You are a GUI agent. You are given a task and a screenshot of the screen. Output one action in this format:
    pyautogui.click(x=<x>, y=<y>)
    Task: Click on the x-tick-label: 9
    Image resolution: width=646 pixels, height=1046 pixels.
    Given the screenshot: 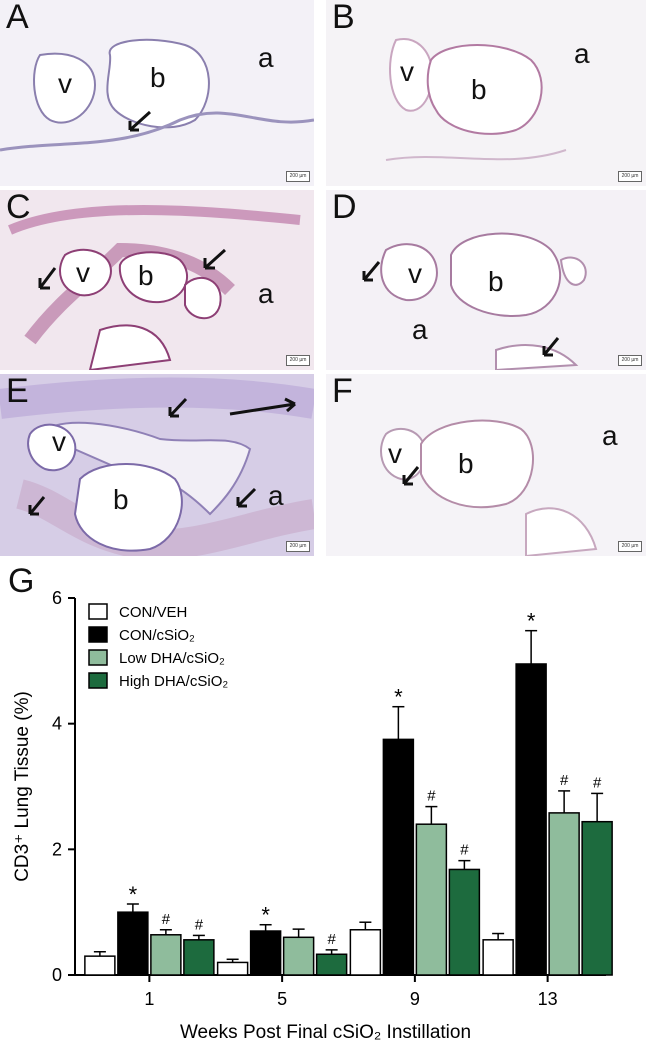 What is the action you would take?
    pyautogui.click(x=415, y=999)
    